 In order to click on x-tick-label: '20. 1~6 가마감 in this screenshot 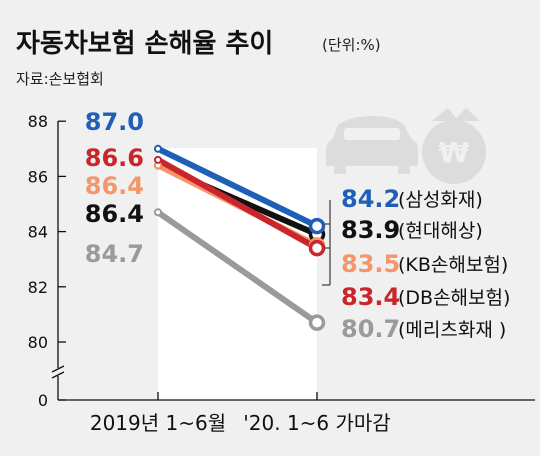, I will do `click(316, 423)`.